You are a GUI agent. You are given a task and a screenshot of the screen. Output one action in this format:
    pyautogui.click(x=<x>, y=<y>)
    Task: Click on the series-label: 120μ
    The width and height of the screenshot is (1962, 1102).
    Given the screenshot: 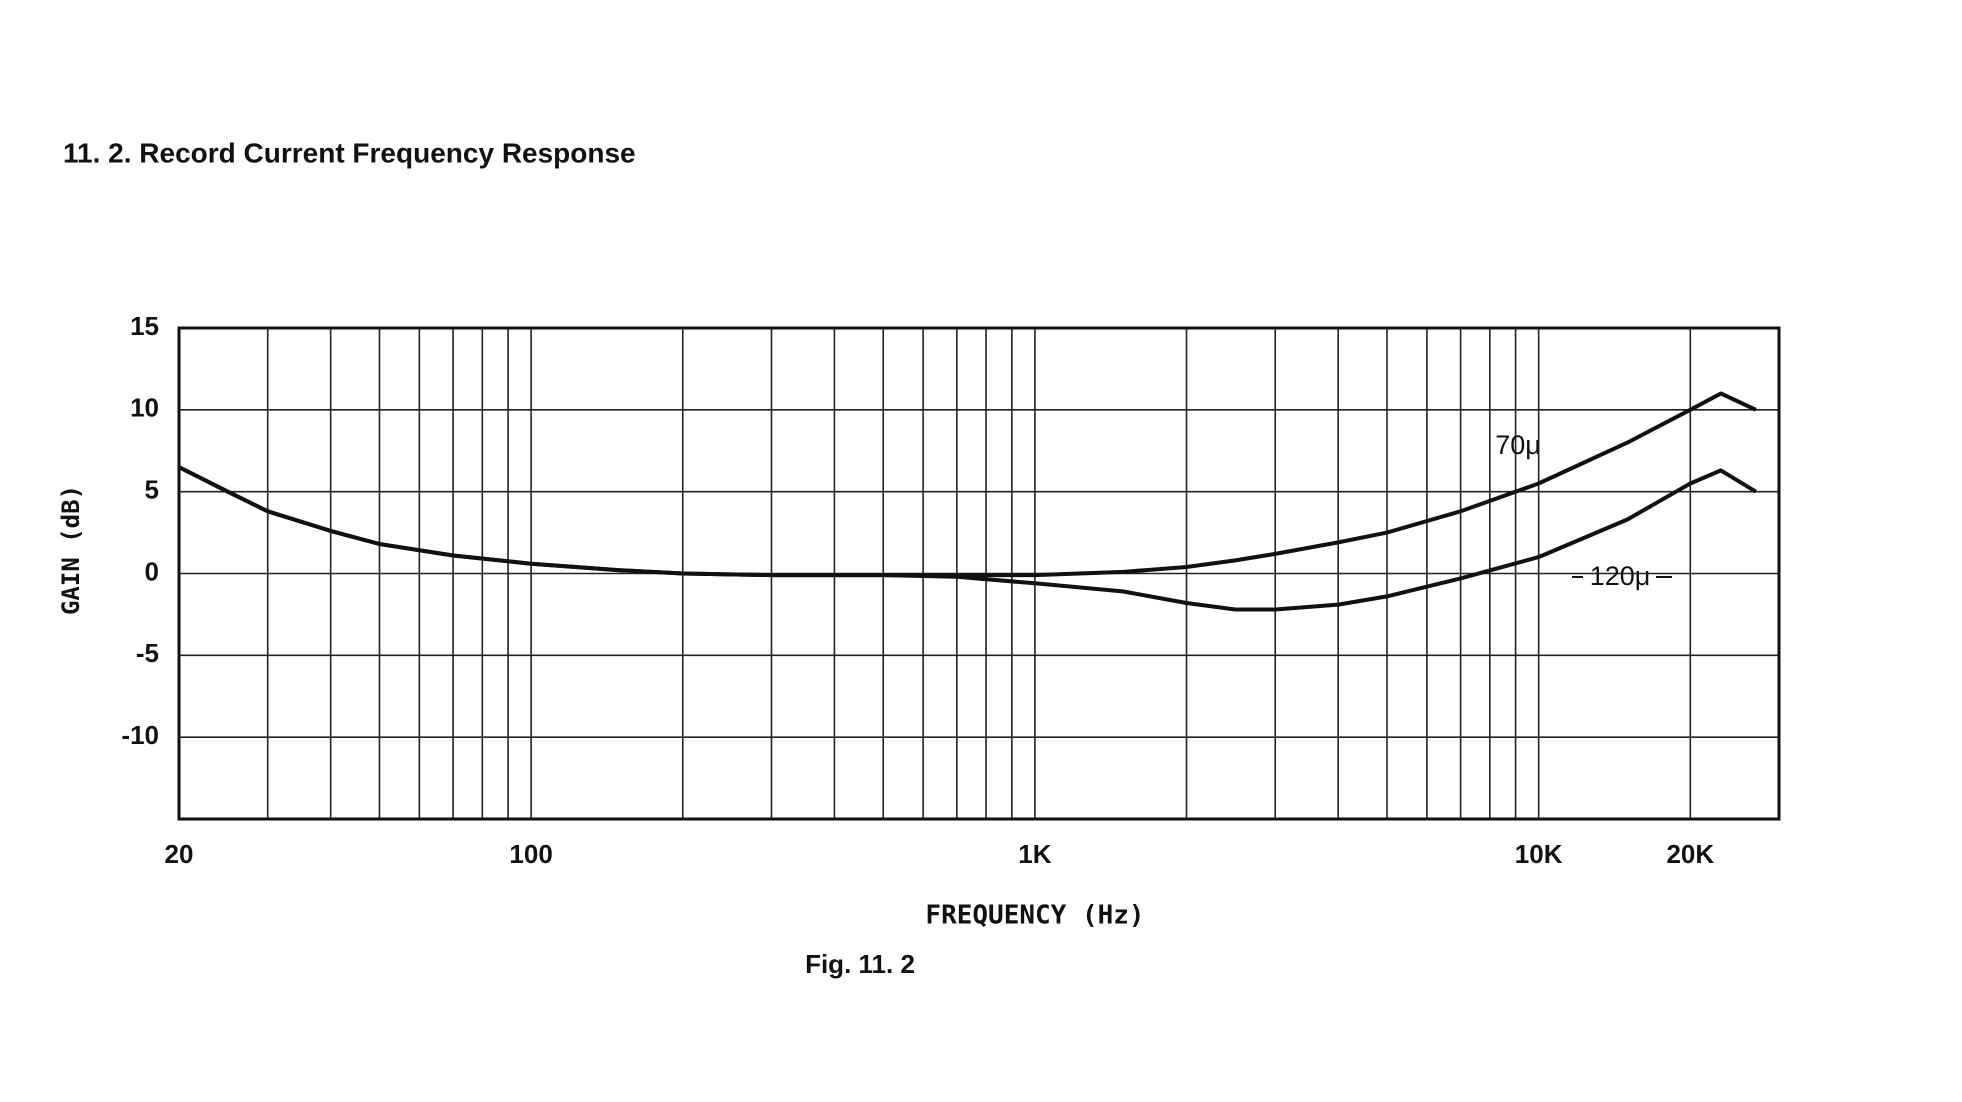 What is the action you would take?
    pyautogui.click(x=1620, y=576)
    